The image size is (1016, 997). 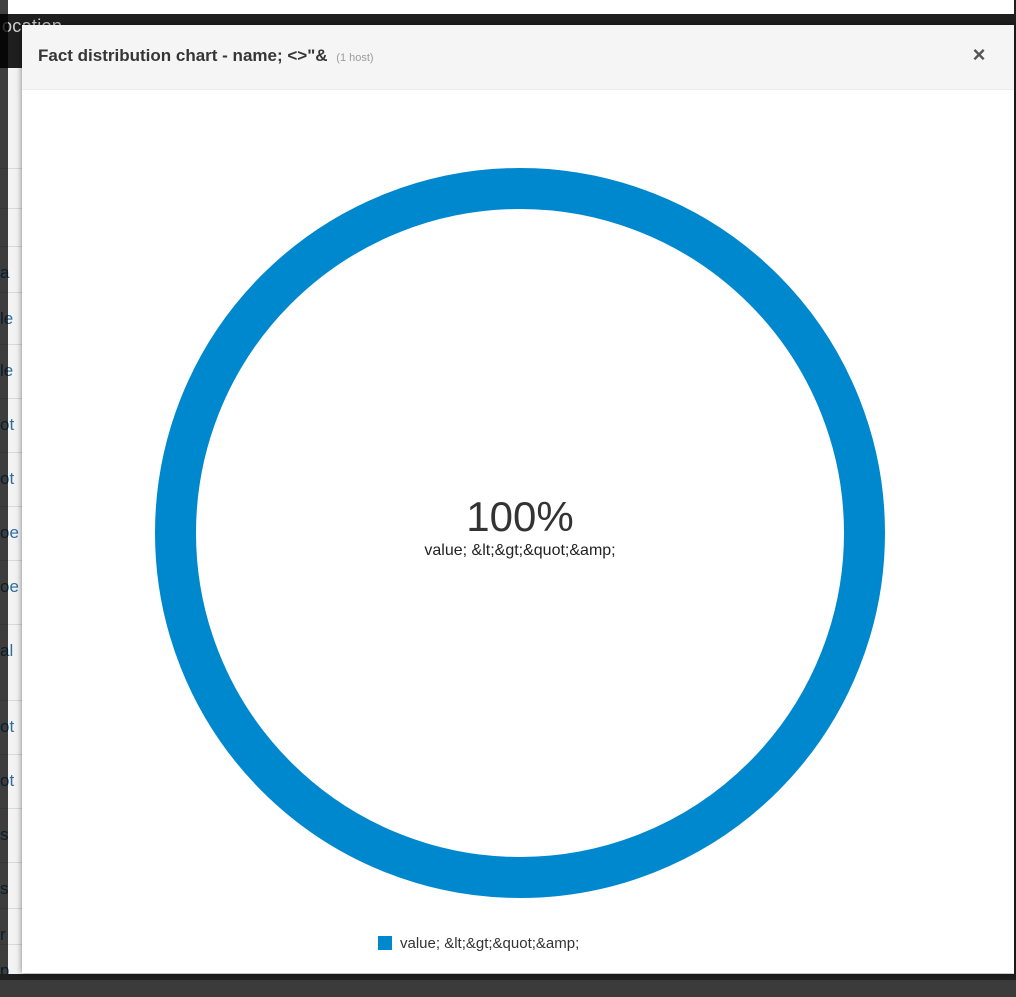 What do you see at coordinates (385, 943) in the screenshot?
I see `legend-swatch` at bounding box center [385, 943].